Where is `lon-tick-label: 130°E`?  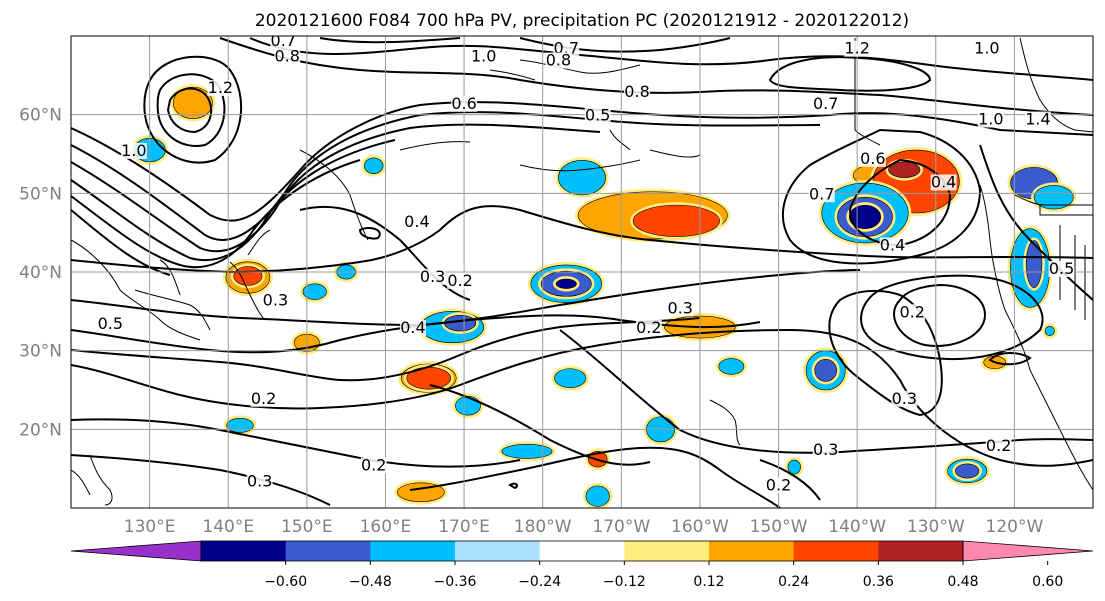 lon-tick-label: 130°E is located at coordinates (150, 527).